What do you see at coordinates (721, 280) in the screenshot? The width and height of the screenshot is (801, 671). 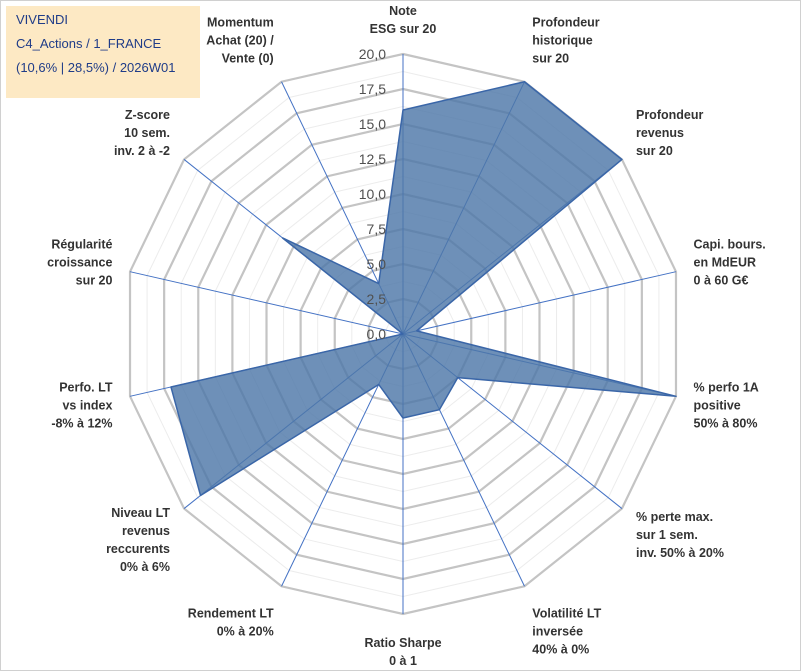 I see `axis-label-line: 0 à 60 G€` at bounding box center [721, 280].